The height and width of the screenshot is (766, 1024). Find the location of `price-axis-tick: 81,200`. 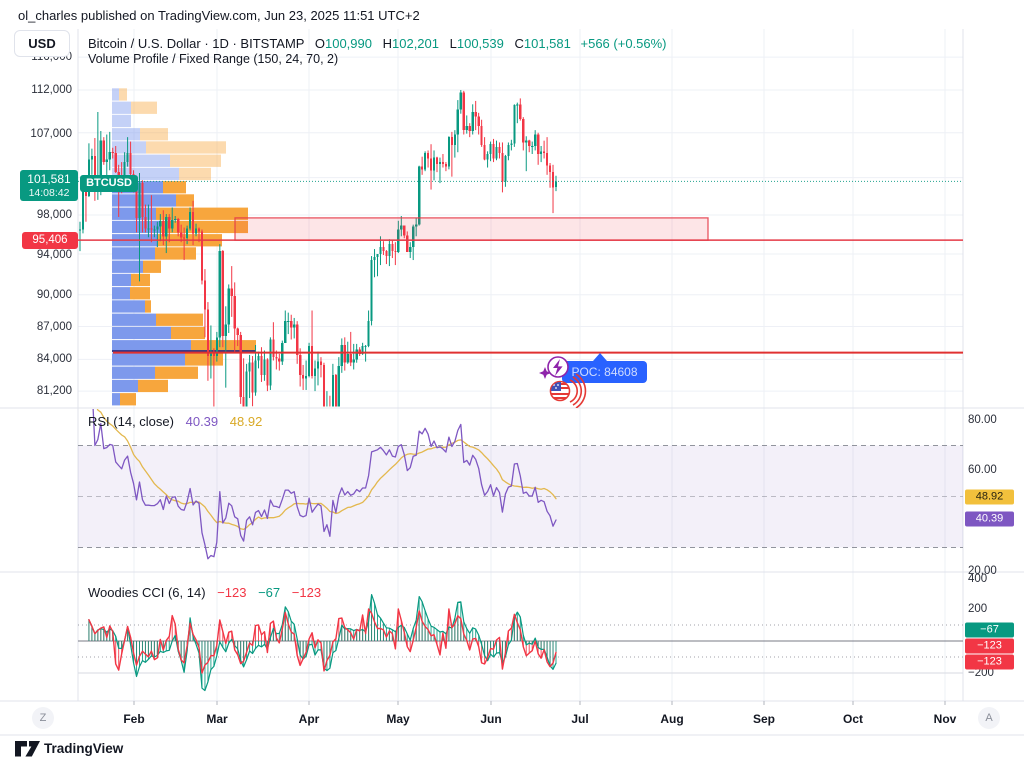

price-axis-tick: 81,200 is located at coordinates (54, 391).